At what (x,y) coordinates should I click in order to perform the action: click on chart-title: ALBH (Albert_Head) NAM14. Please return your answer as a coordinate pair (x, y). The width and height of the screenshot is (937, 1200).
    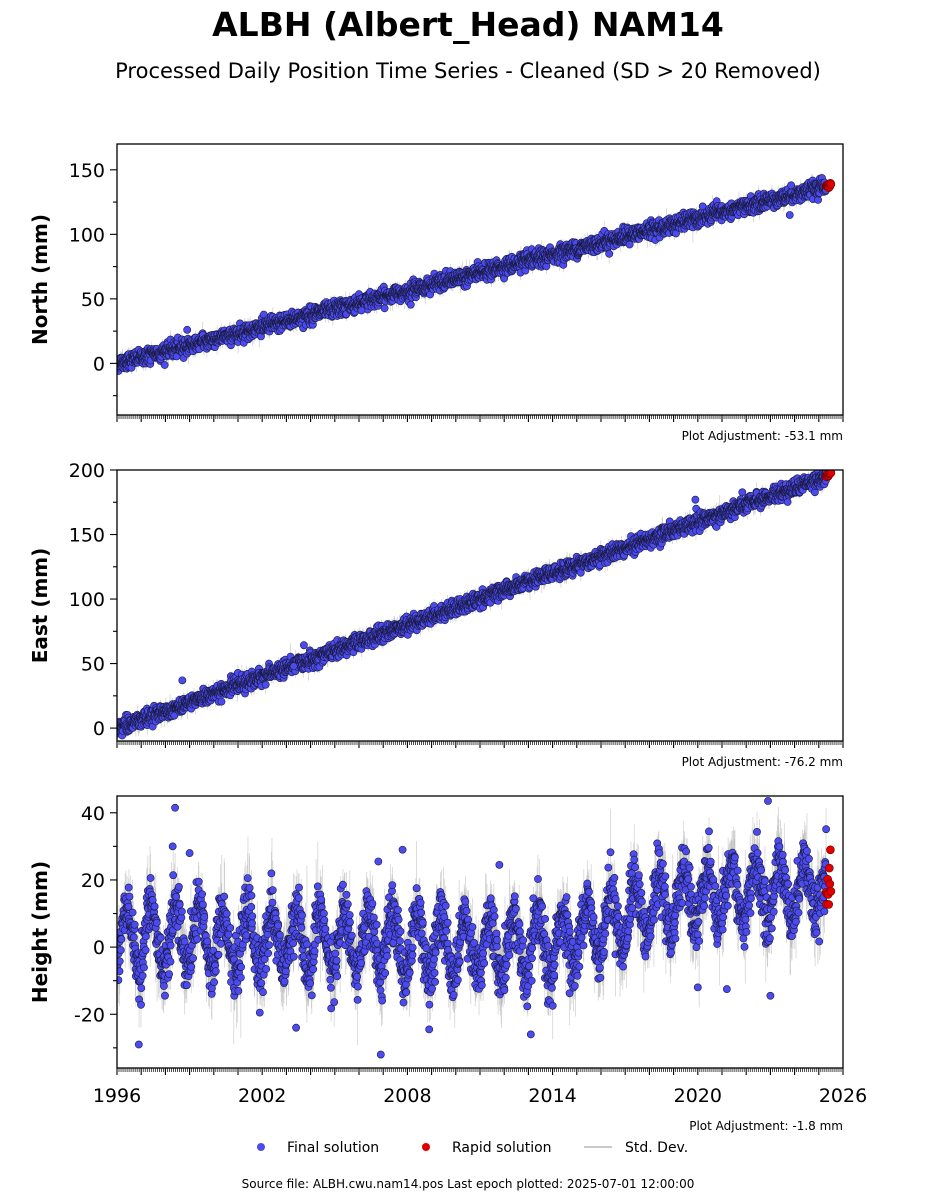
    Looking at the image, I should click on (468, 24).